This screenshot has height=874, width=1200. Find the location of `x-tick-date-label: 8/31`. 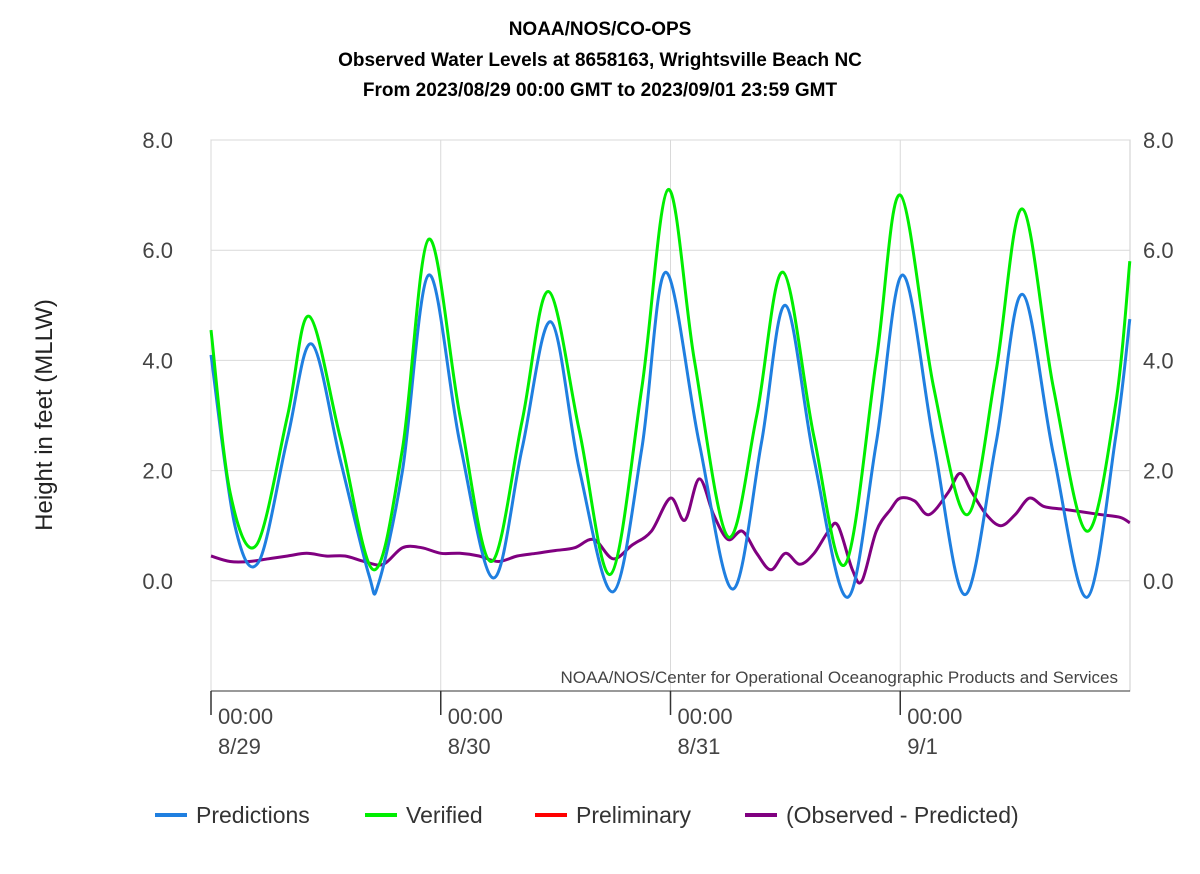

x-tick-date-label: 8/31 is located at coordinates (699, 746).